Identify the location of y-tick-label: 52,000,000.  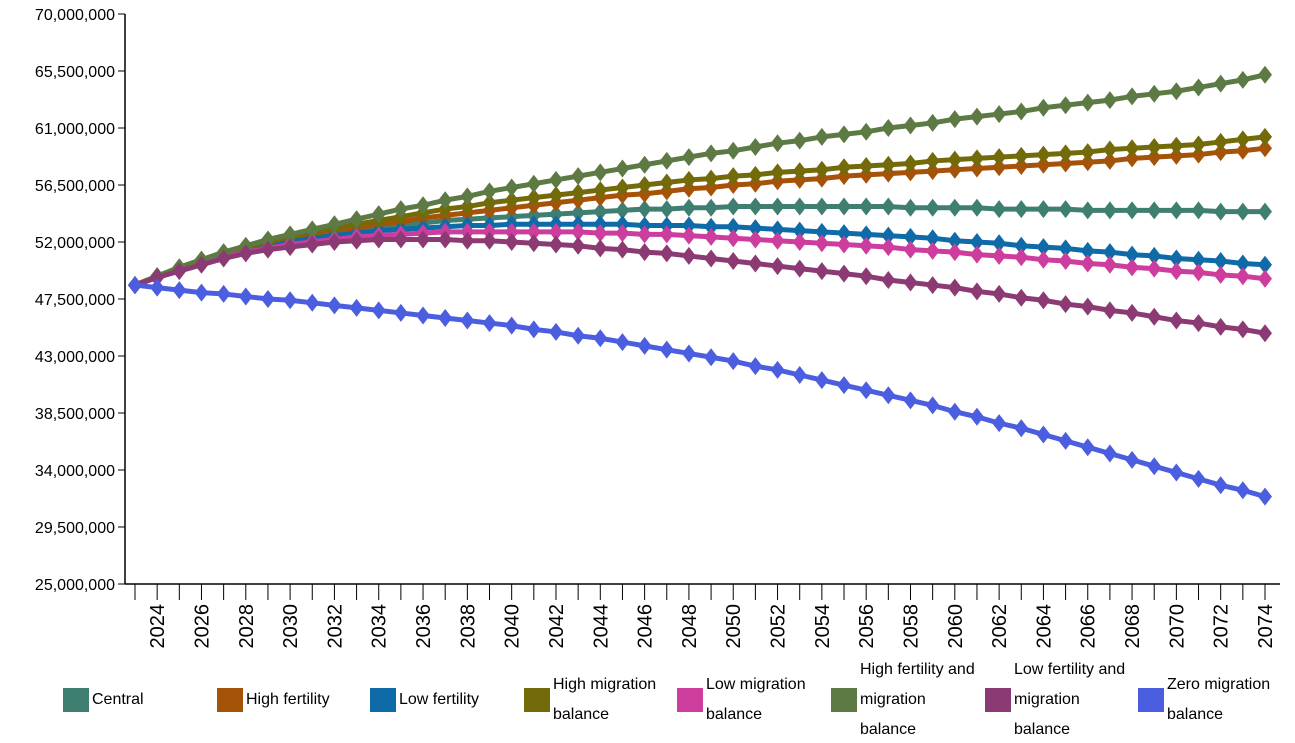
(75, 243).